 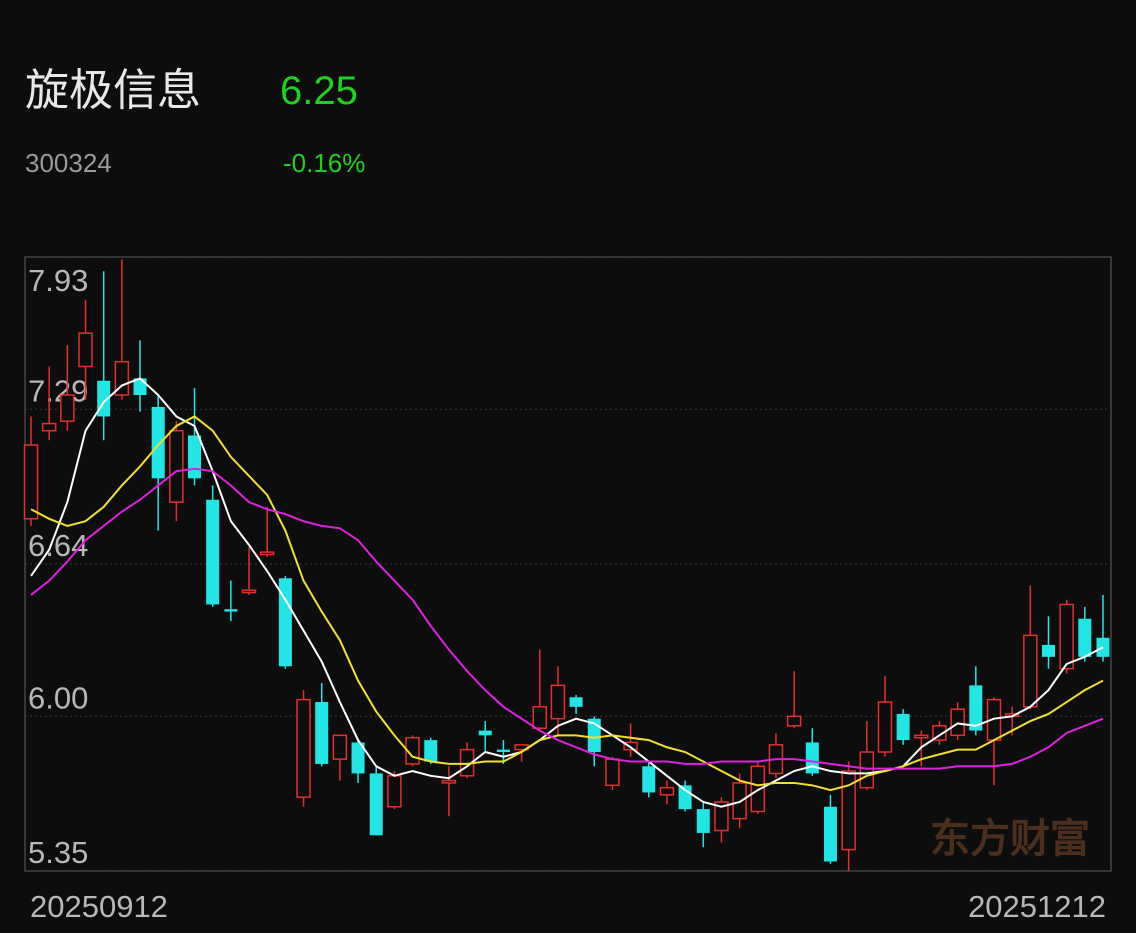 What do you see at coordinates (324, 163) in the screenshot?
I see `price-change: -0.16%` at bounding box center [324, 163].